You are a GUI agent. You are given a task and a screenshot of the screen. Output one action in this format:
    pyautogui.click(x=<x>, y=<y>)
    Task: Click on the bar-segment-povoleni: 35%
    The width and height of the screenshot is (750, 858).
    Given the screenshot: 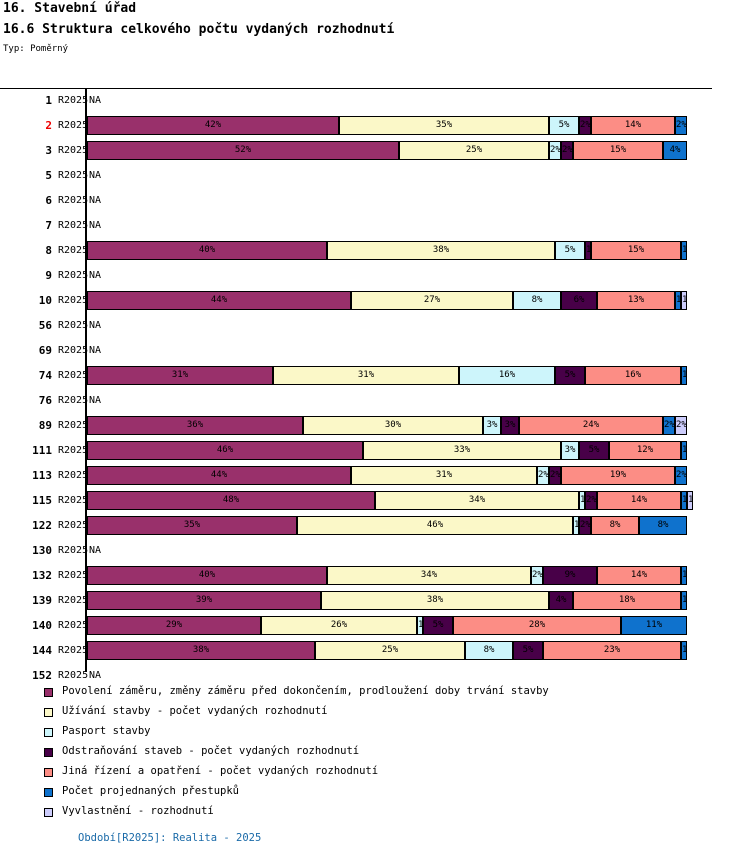 What is the action you would take?
    pyautogui.click(x=192, y=525)
    